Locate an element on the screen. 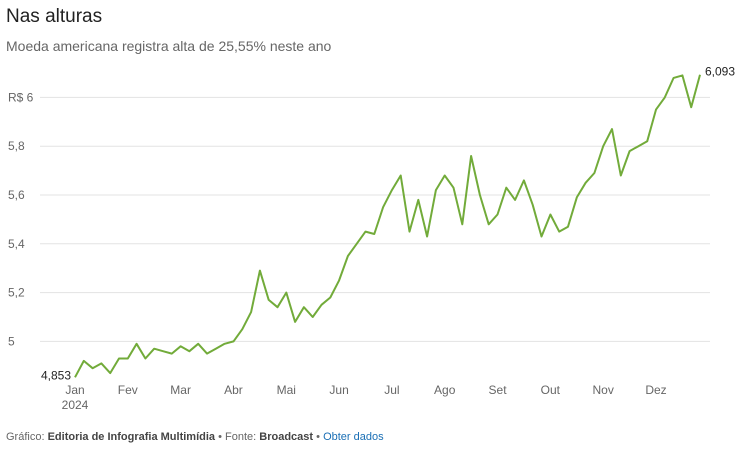 This screenshot has width=743, height=457. x-tick-label: Ago is located at coordinates (445, 390).